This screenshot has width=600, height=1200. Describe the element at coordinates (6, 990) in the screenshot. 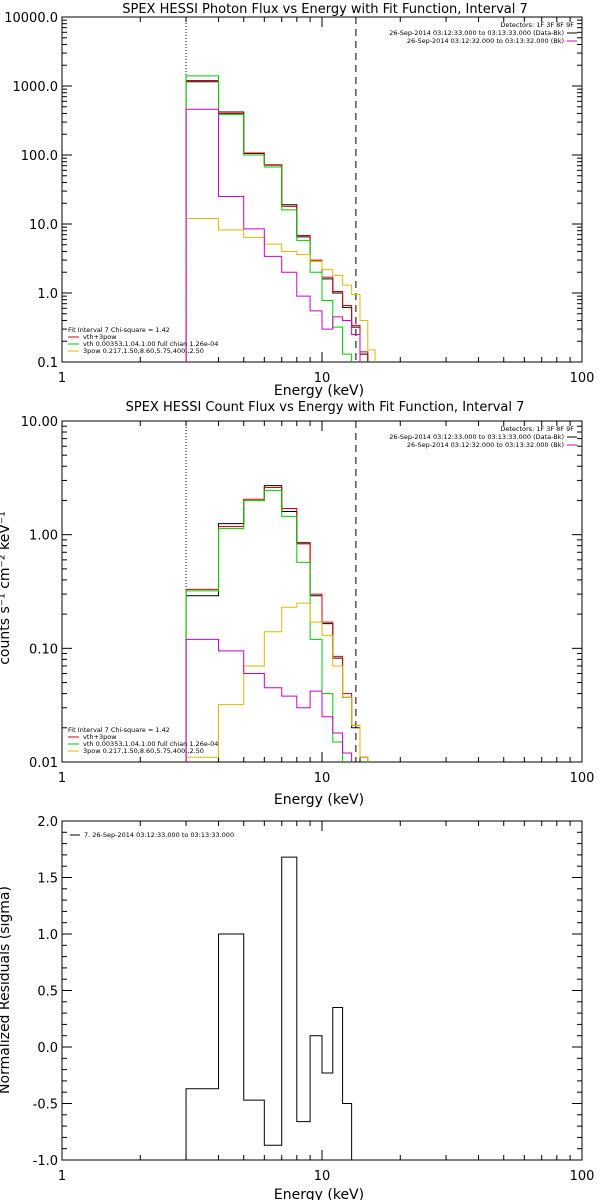

I see `y-axis-label: Normalized Residuals (sigma)` at that location.